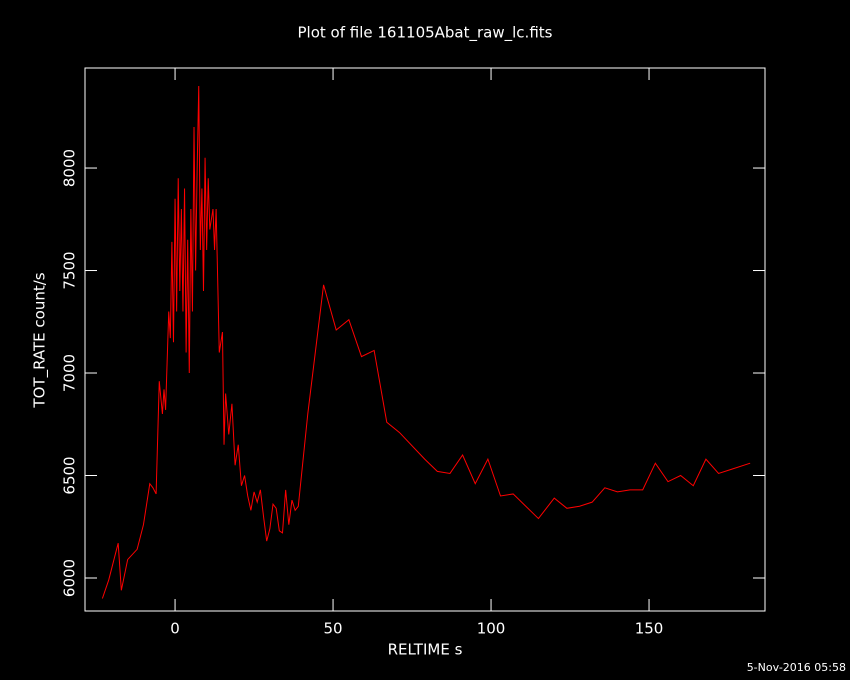 The width and height of the screenshot is (850, 680). I want to click on y-tick-label: 7000, so click(70, 373).